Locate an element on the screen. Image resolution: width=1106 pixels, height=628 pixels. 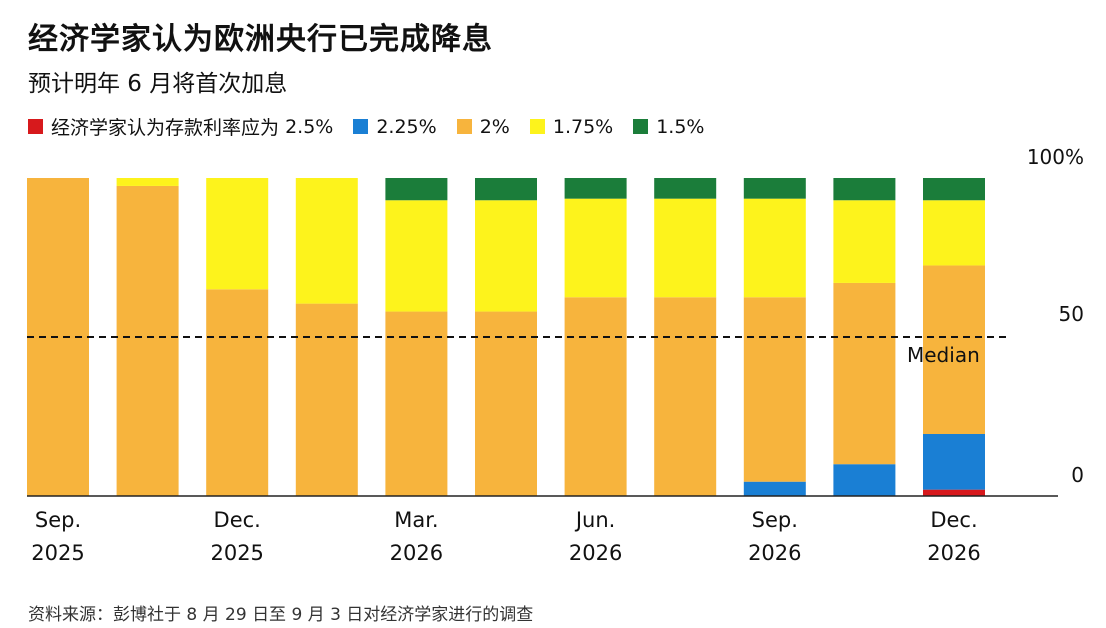
legend-swatch-orange is located at coordinates (464, 126).